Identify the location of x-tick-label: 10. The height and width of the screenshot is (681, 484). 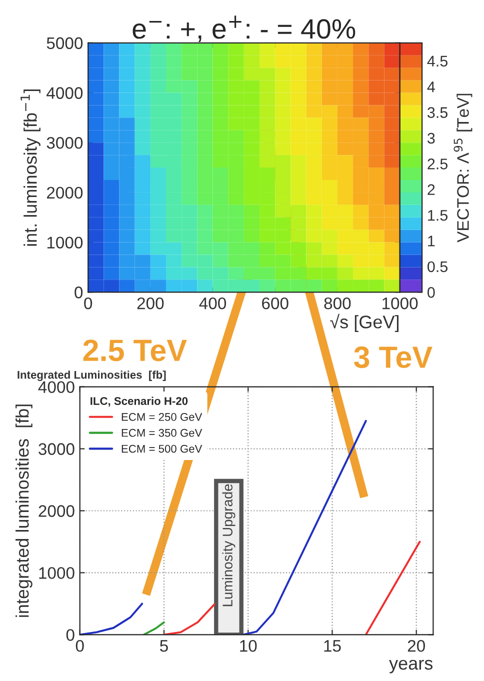
(248, 646).